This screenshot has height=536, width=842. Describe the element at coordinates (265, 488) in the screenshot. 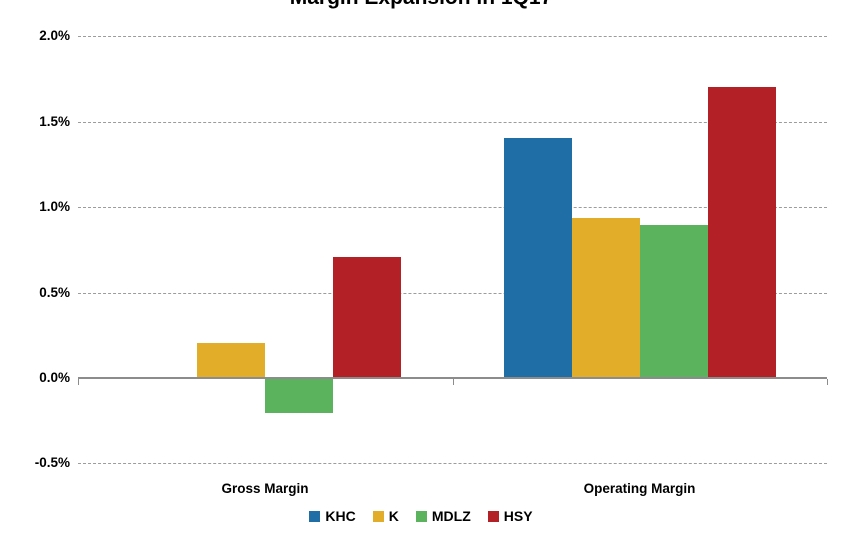

I see `category-label: Gross Margin` at that location.